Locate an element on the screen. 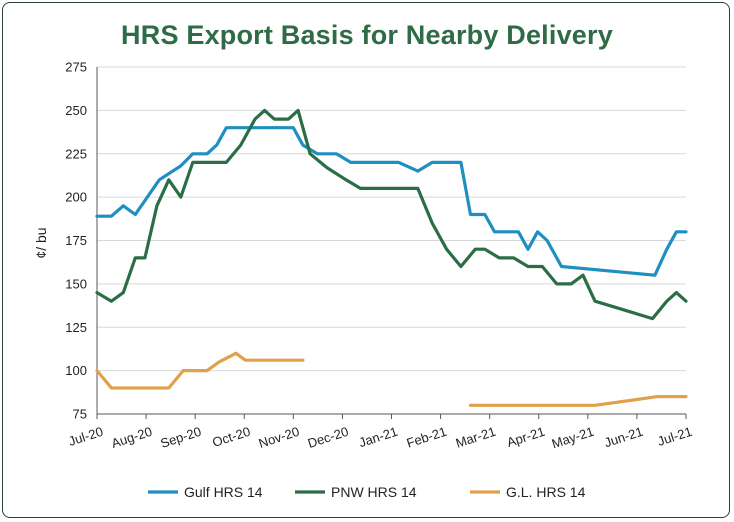  y-tick-label: 150 is located at coordinates (76, 283).